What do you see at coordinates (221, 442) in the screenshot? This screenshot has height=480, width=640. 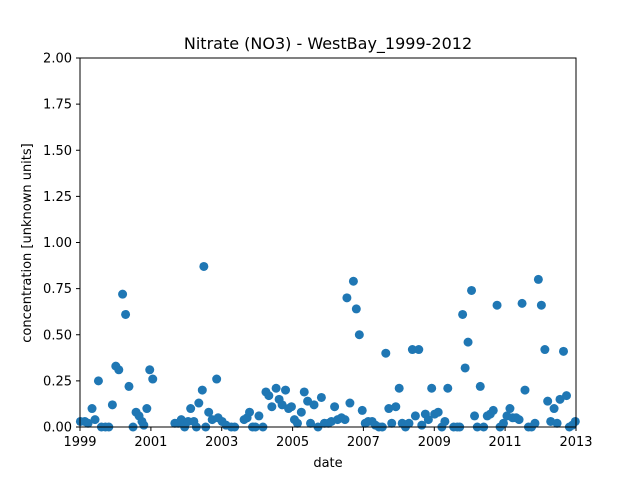 I see `x-tick-label: 2003` at bounding box center [221, 442].